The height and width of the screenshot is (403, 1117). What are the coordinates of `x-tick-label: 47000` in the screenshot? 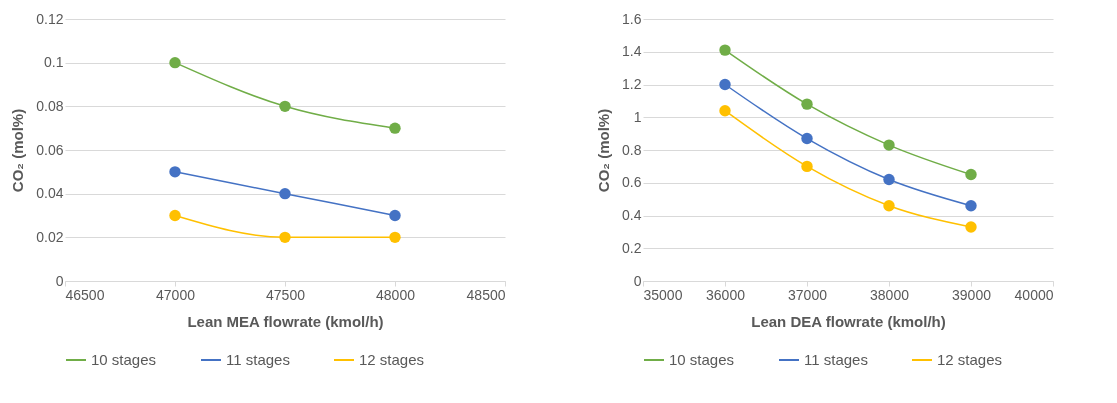 It's located at (176, 294).